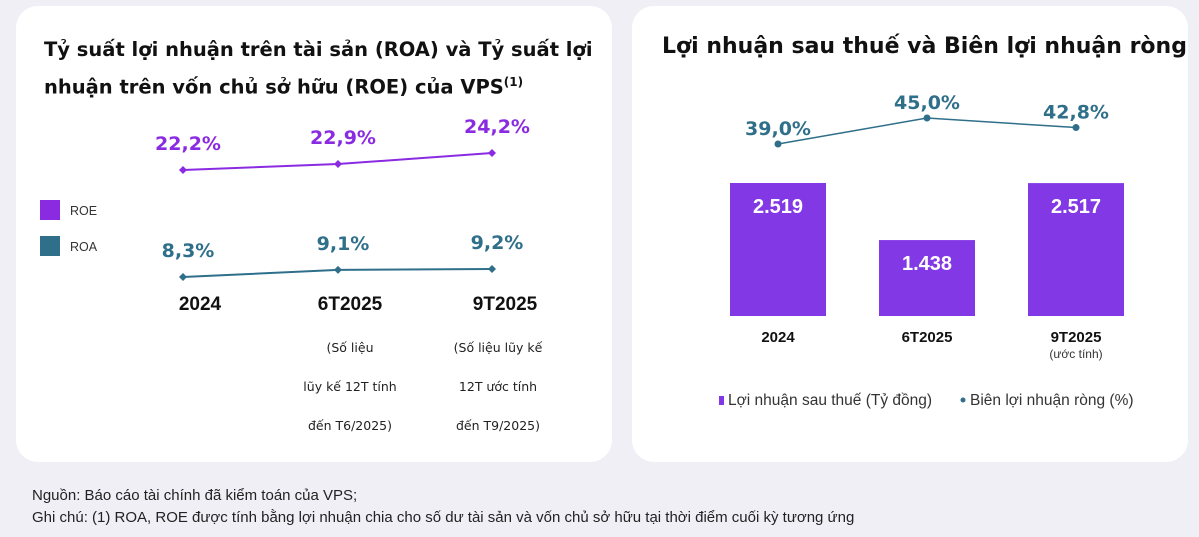  What do you see at coordinates (963, 400) in the screenshot?
I see `legend-swatch-margin` at bounding box center [963, 400].